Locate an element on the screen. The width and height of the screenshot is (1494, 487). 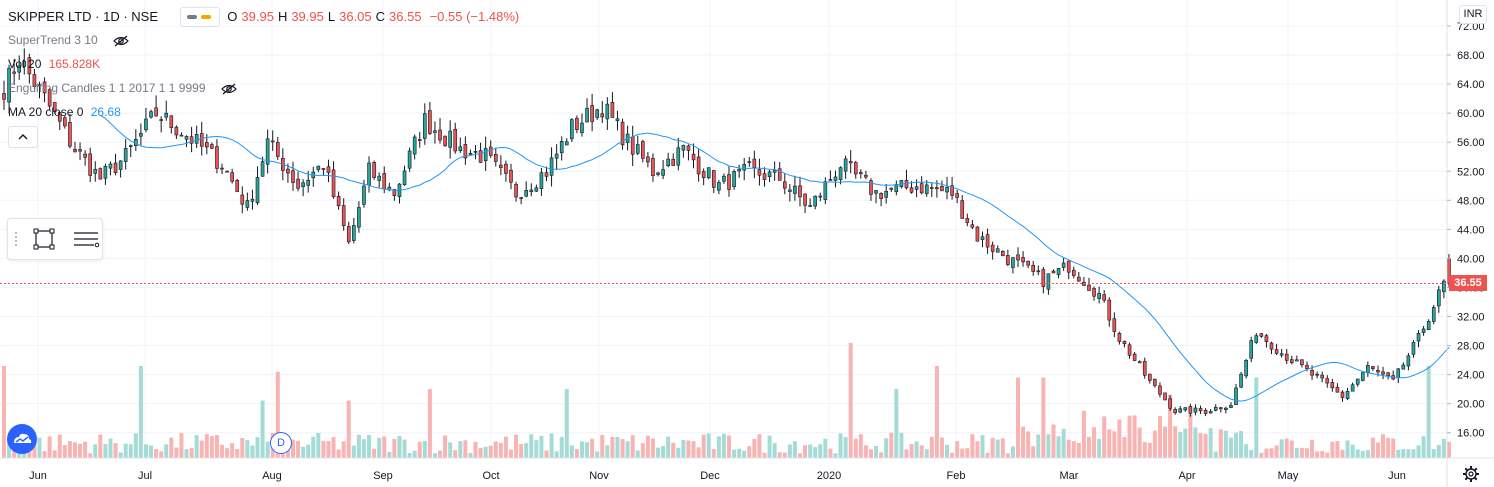
drag-handle-icon is located at coordinates (16, 239).